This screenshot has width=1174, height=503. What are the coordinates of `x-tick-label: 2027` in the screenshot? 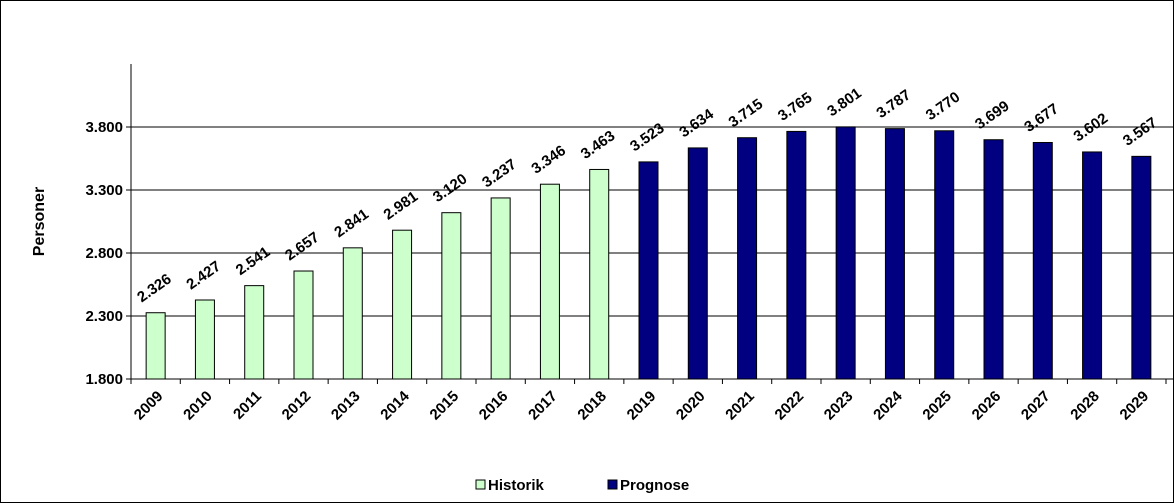 It's located at (1036, 406).